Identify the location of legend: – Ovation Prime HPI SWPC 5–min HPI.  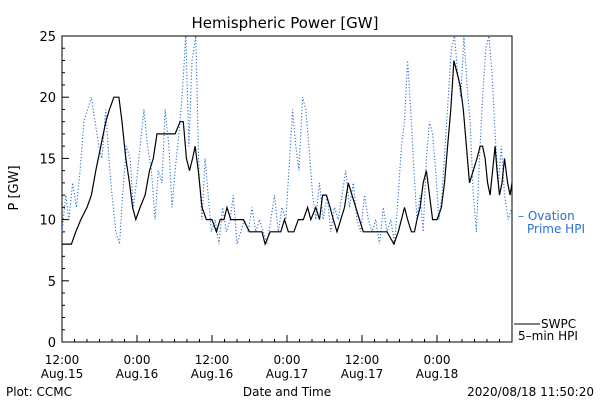
(549, 276).